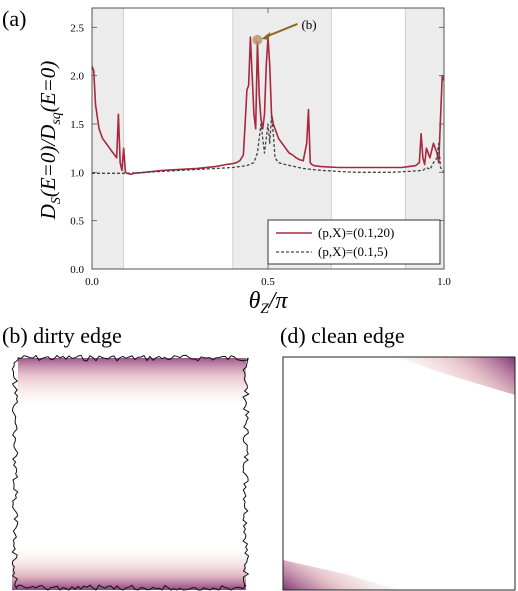 The image size is (518, 591). Describe the element at coordinates (356, 232) in the screenshot. I see `legend-label-series-1: (p,X)=(0.1,20)` at that location.